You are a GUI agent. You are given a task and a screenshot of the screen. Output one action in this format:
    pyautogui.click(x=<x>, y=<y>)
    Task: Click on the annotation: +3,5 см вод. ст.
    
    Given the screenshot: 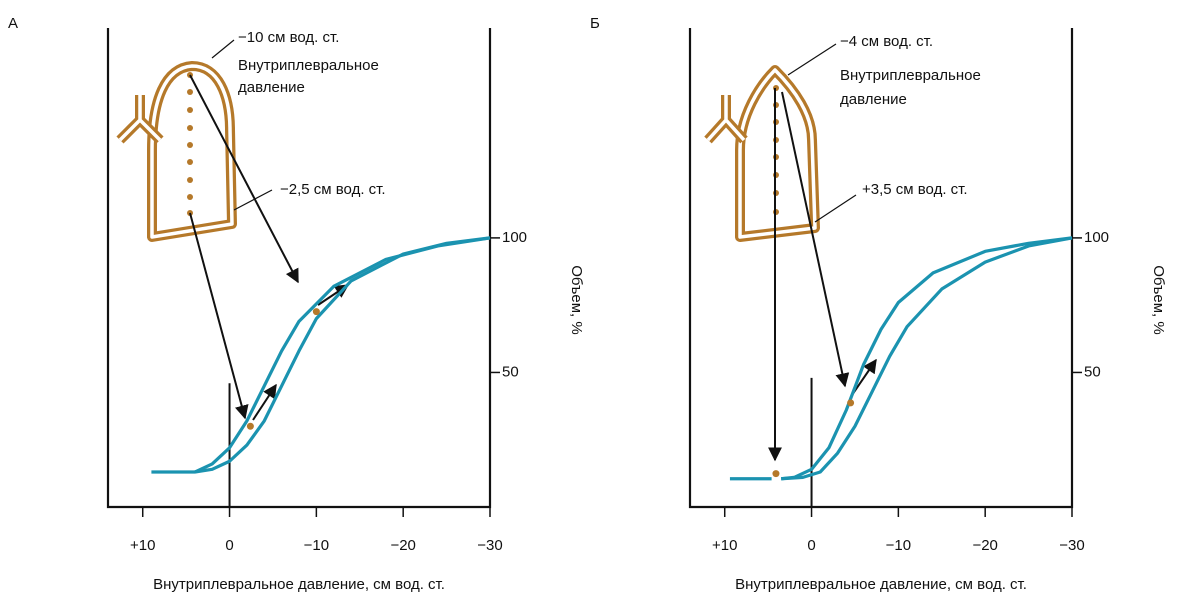 What is the action you would take?
    pyautogui.click(x=915, y=189)
    